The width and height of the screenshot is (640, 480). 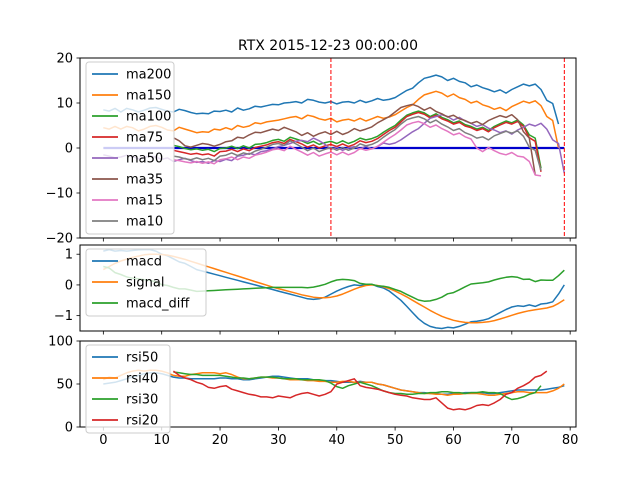 What do you see at coordinates (148, 96) in the screenshot?
I see `legend-label-ma150: ma150` at bounding box center [148, 96].